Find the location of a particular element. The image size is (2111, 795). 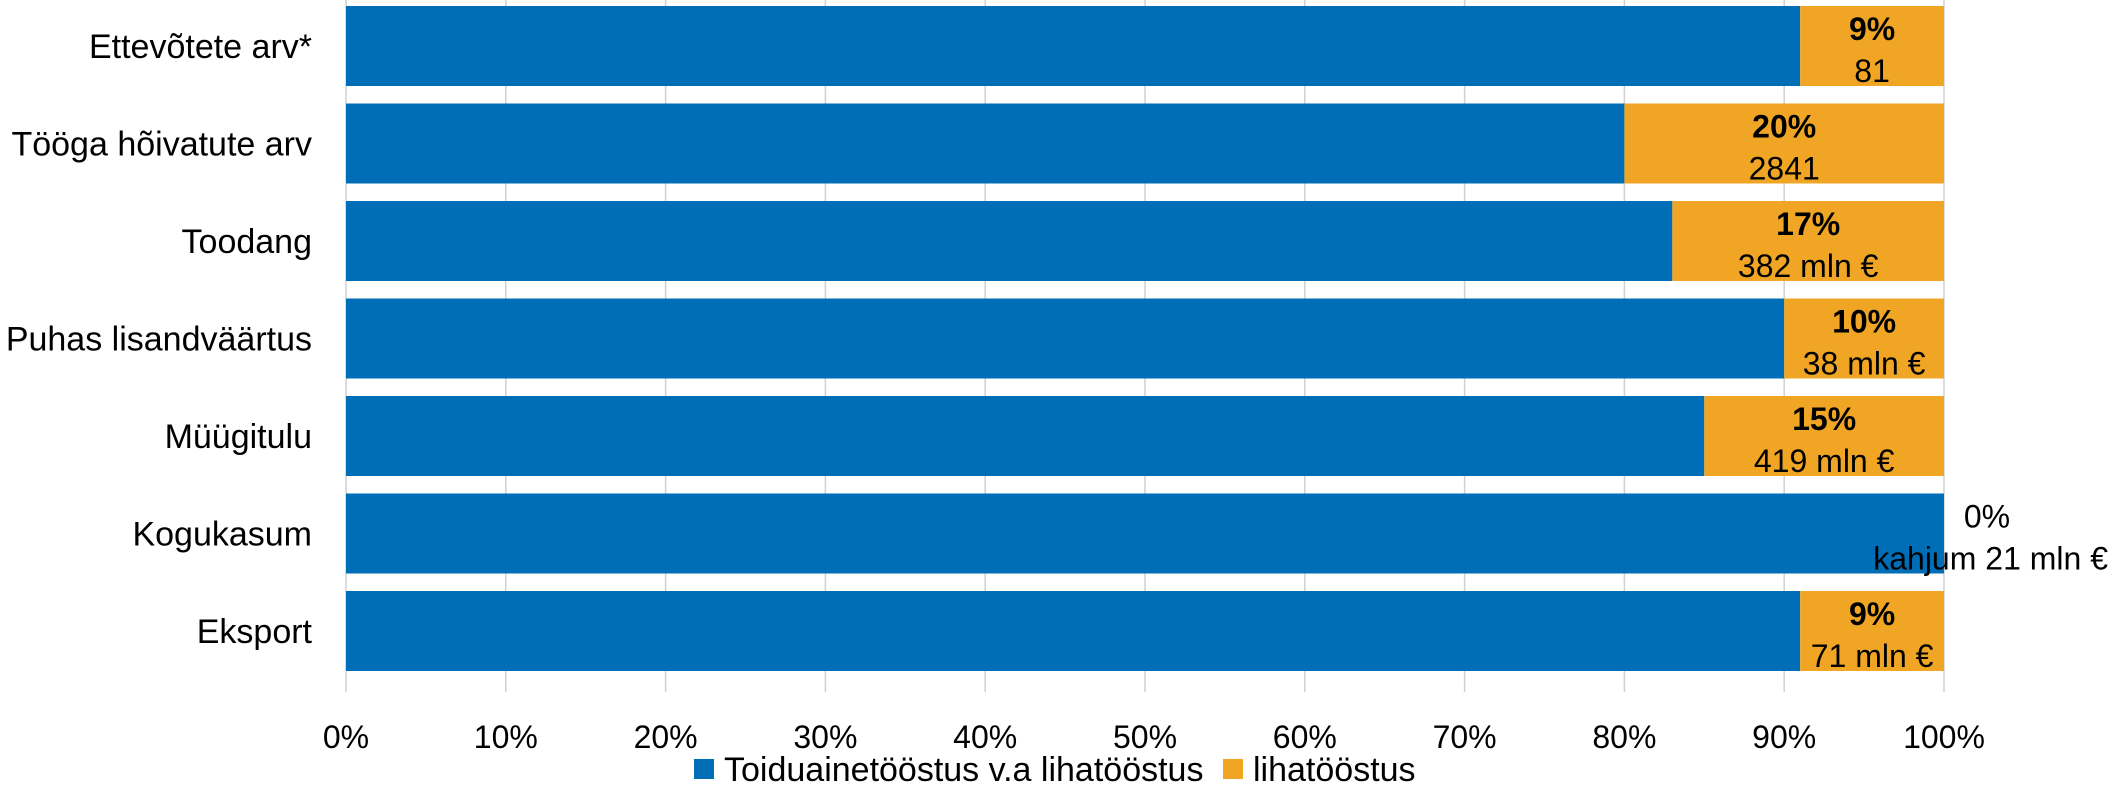

x-tick-label: 0% is located at coordinates (346, 737).